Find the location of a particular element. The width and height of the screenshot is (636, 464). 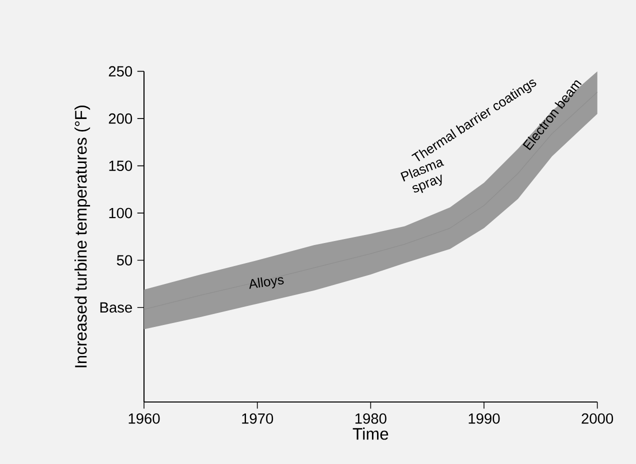

x-axis-title: Time is located at coordinates (370, 434).